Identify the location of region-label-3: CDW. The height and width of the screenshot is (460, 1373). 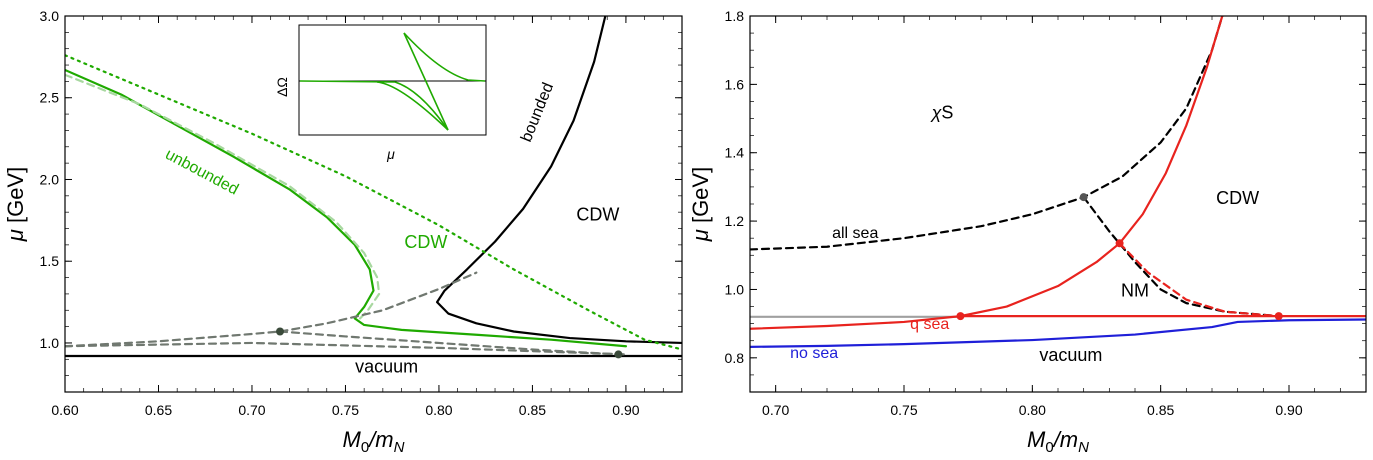
(597, 214).